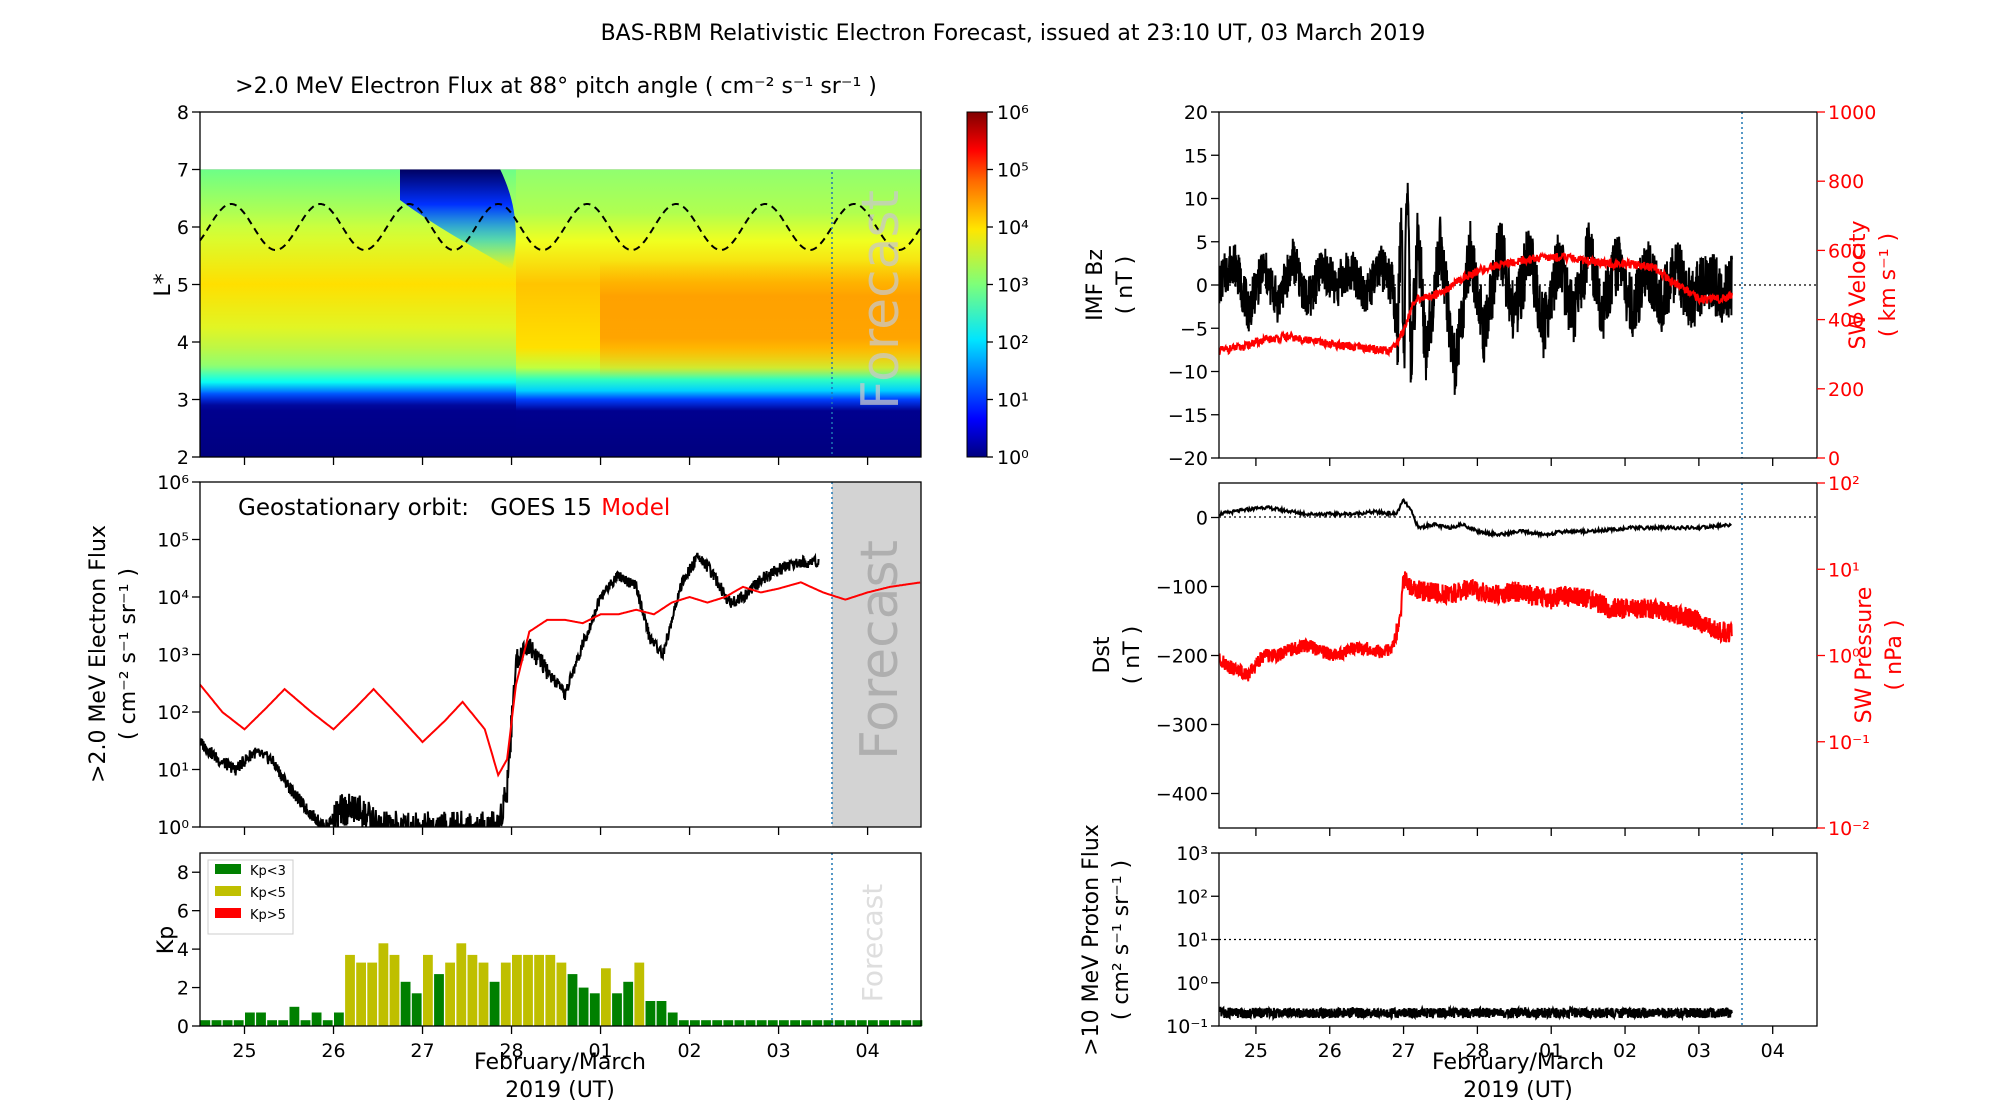 This screenshot has height=1100, width=2000. Describe the element at coordinates (173, 483) in the screenshot. I see `geo-ytick-label-6: 10⁶` at that location.